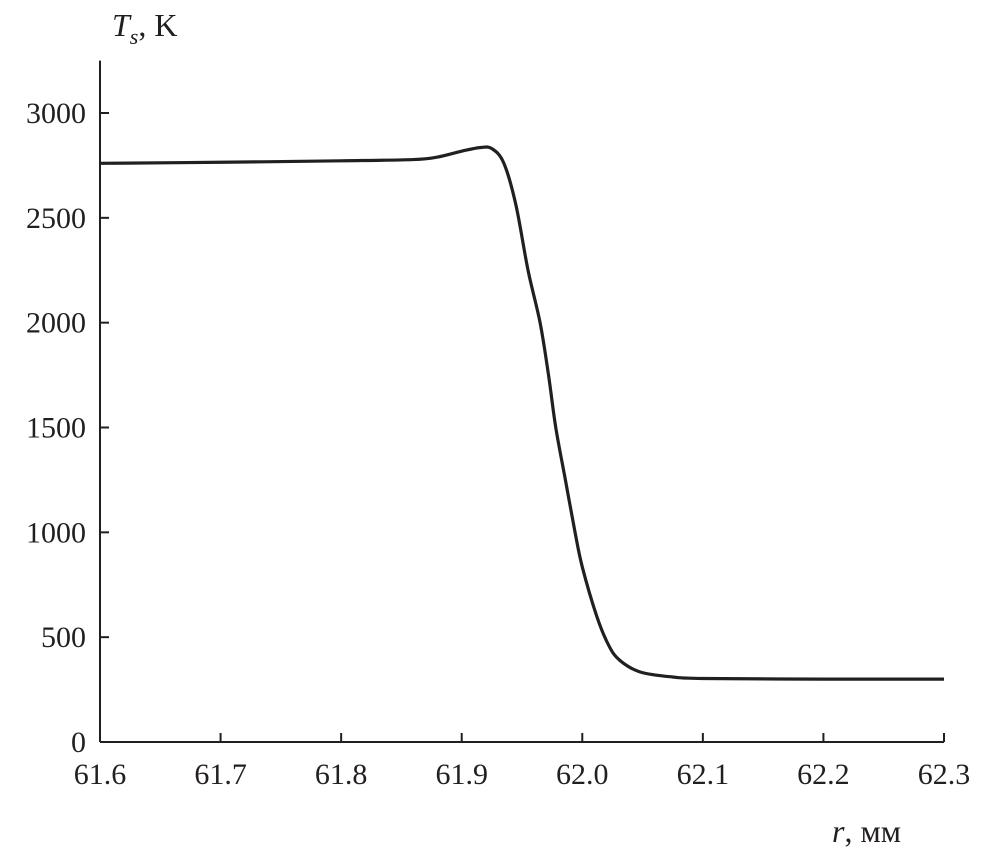 Image resolution: width=983 pixels, height=861 pixels. What do you see at coordinates (56, 113) in the screenshot?
I see `y-tick-label: 3000` at bounding box center [56, 113].